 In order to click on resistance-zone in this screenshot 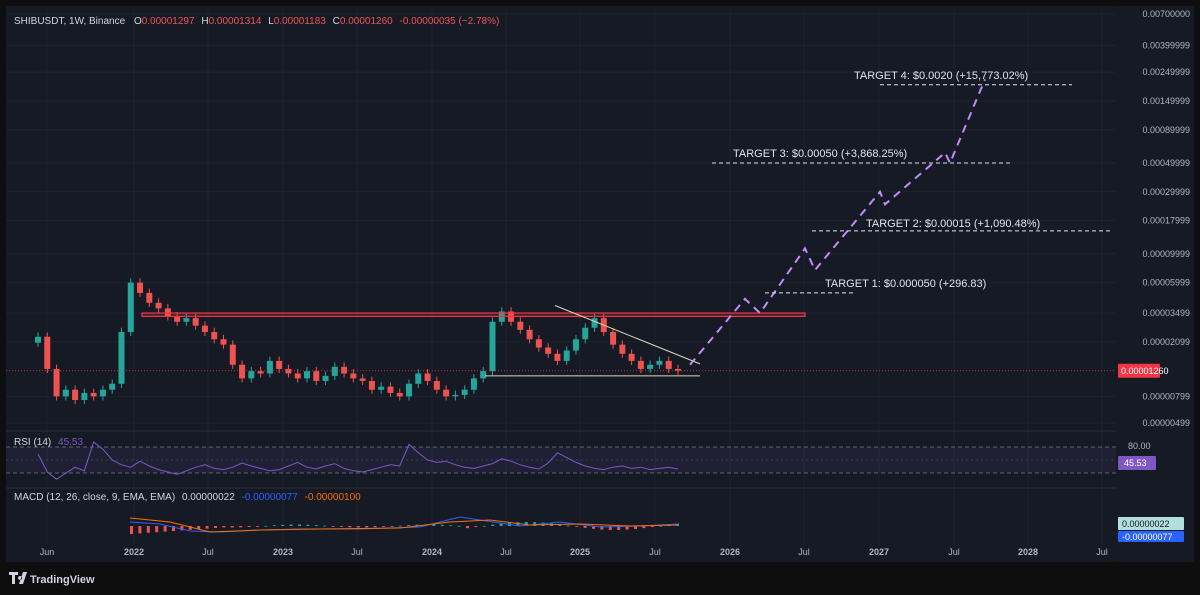, I will do `click(473, 314)`.